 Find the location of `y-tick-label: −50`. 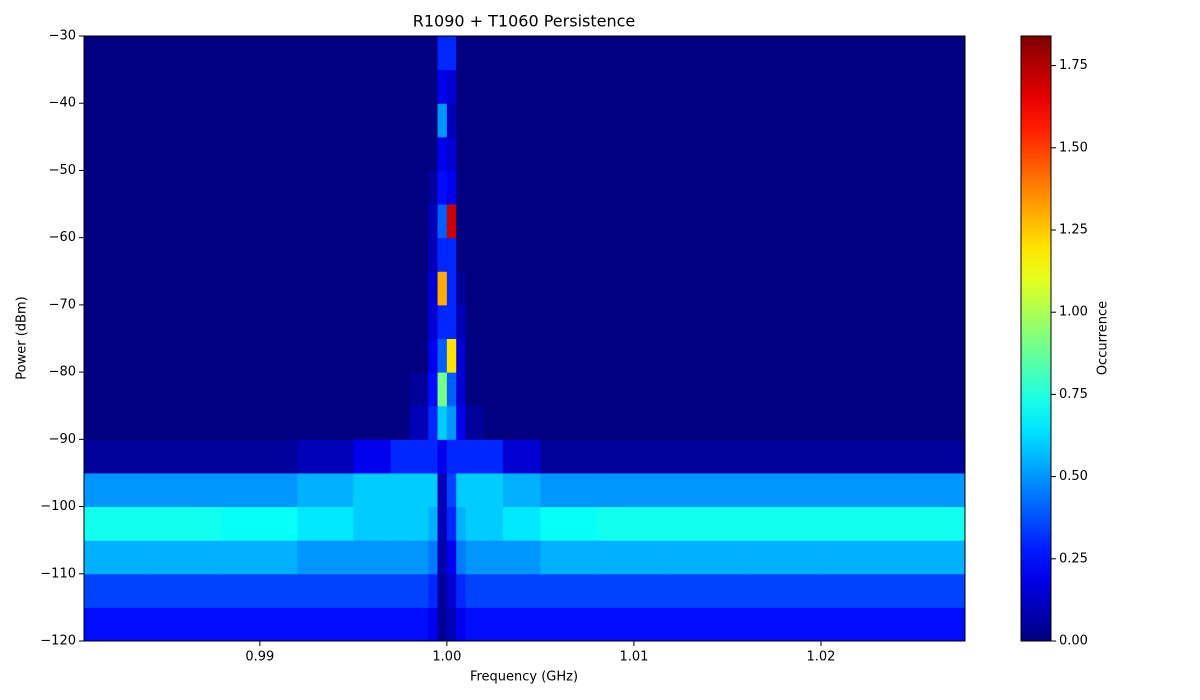

y-tick-label: −50 is located at coordinates (62, 170).